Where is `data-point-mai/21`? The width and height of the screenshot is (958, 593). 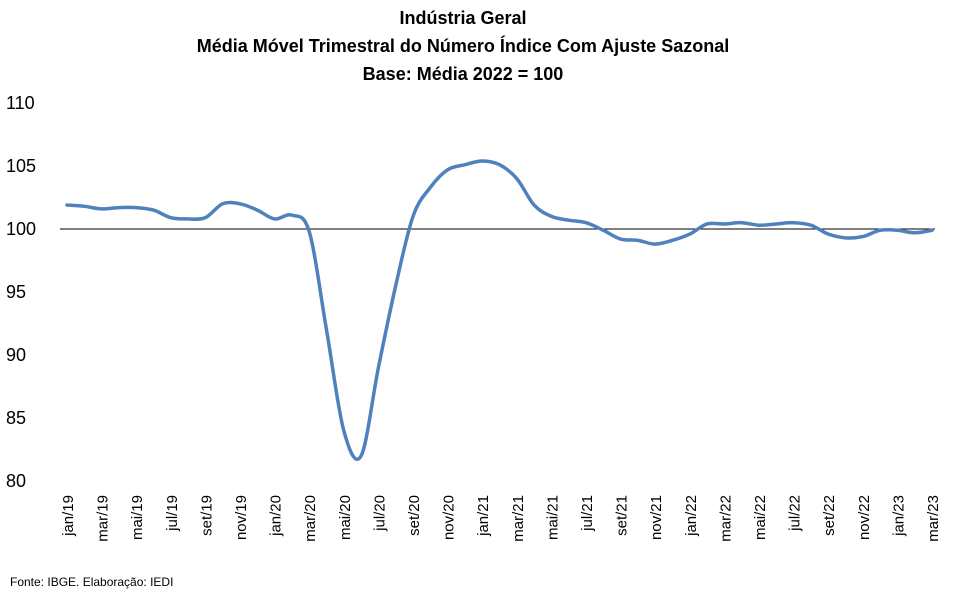 data-point-mai/21 is located at coordinates (551, 216).